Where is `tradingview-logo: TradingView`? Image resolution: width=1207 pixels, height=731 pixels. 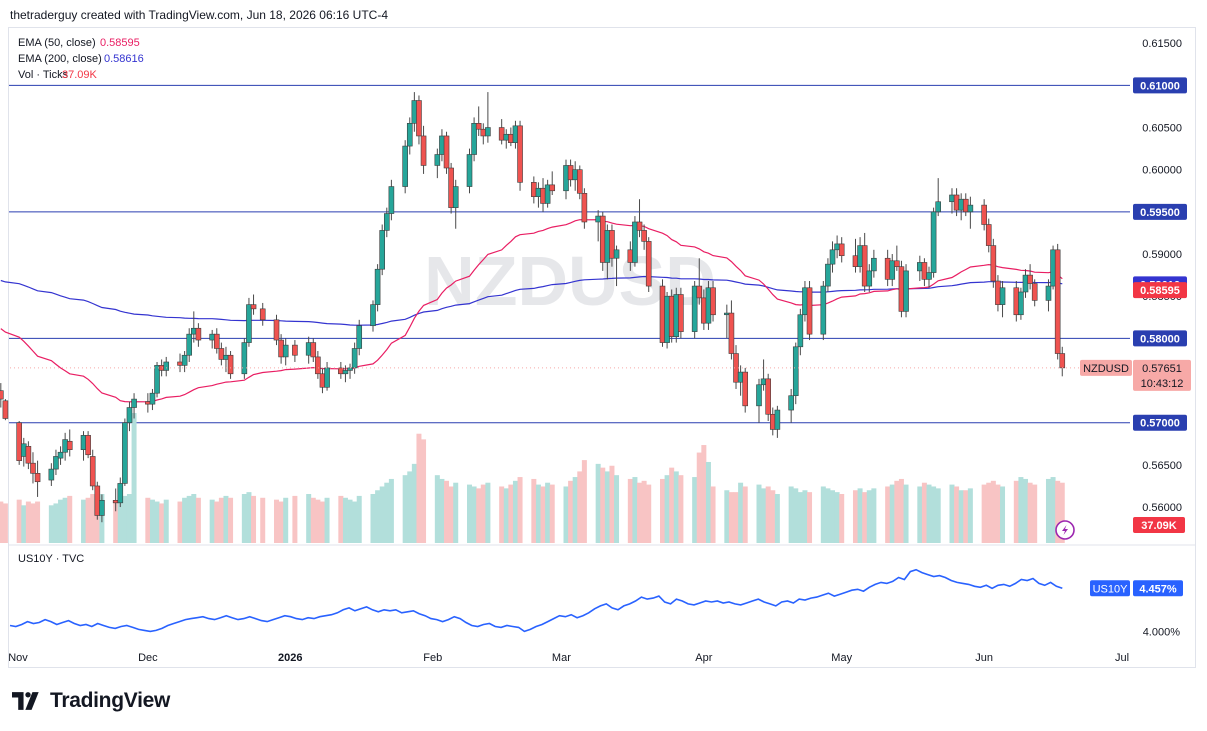 tradingview-logo: TradingView is located at coordinates (91, 701).